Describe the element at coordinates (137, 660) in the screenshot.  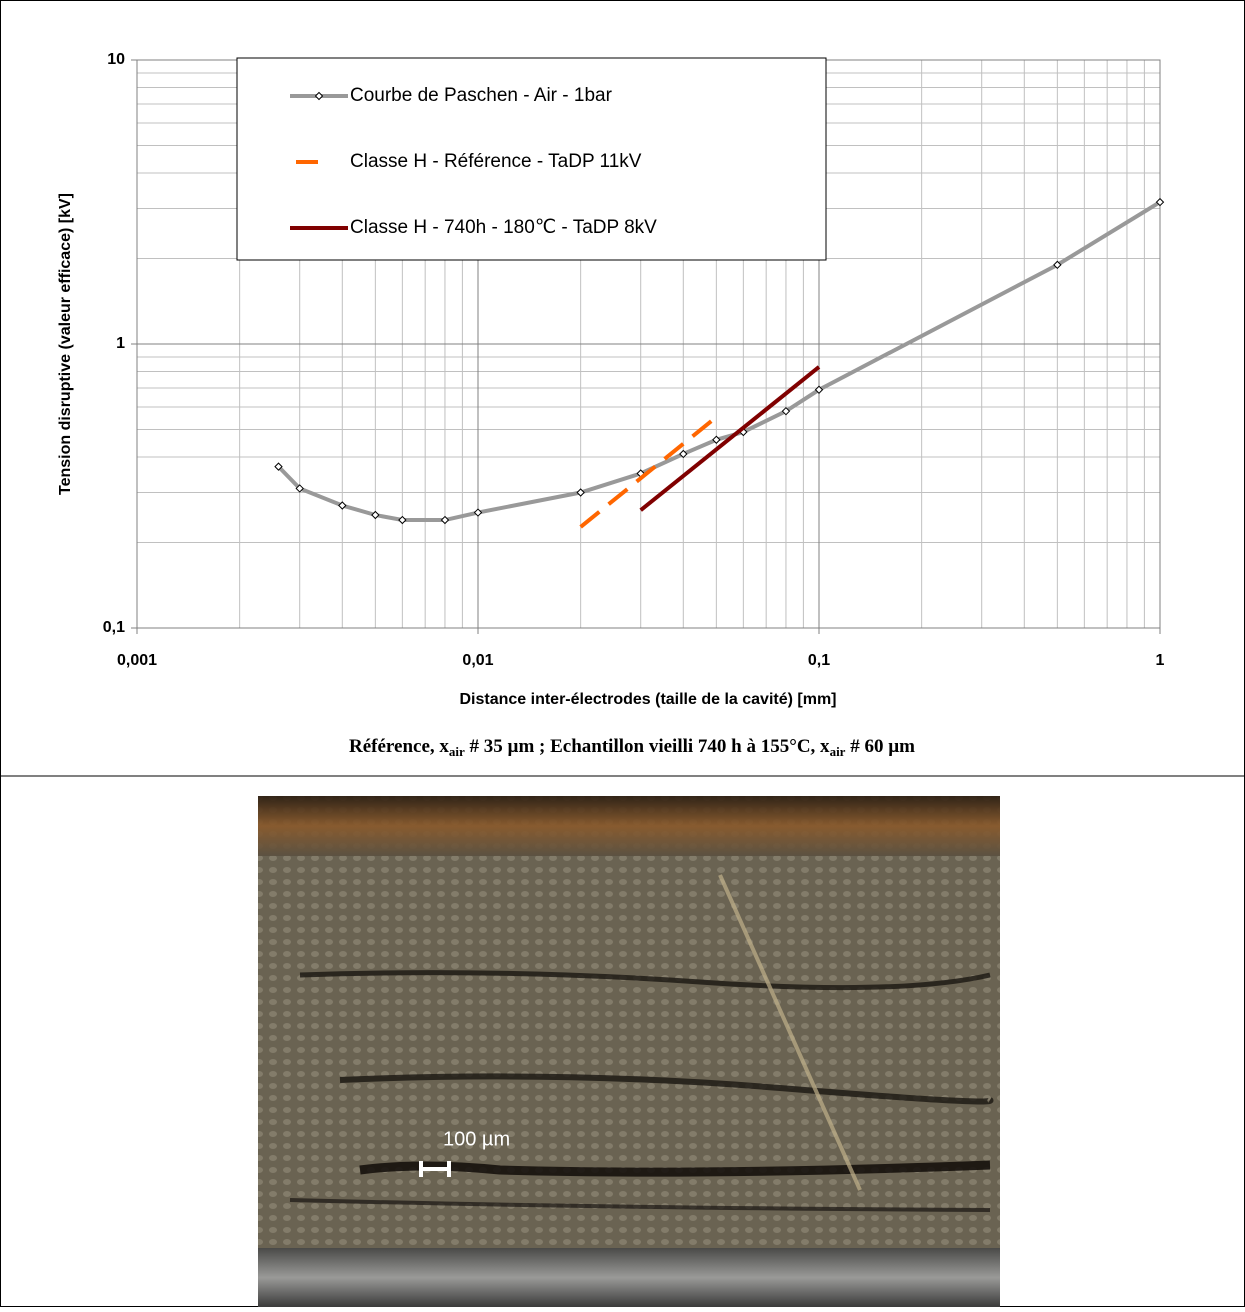
I see `x-tick-label: 0,001` at that location.